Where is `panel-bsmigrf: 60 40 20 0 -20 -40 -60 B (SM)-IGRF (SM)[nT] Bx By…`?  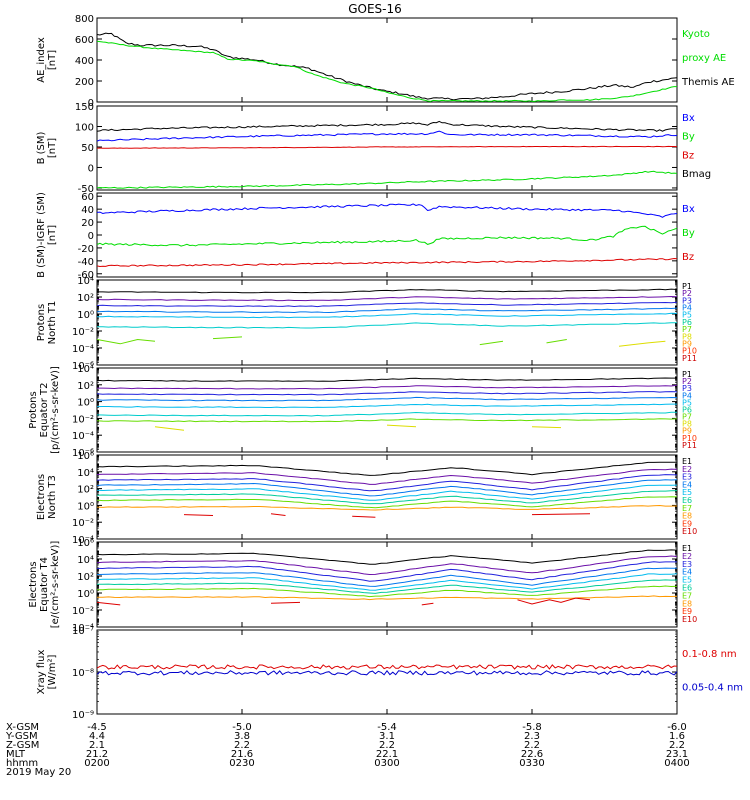 panel-bsmigrf: 60 40 20 0 -20 -40 -60 B (SM)-IGRF (SM)[nT] Bx By… is located at coordinates (365, 236).